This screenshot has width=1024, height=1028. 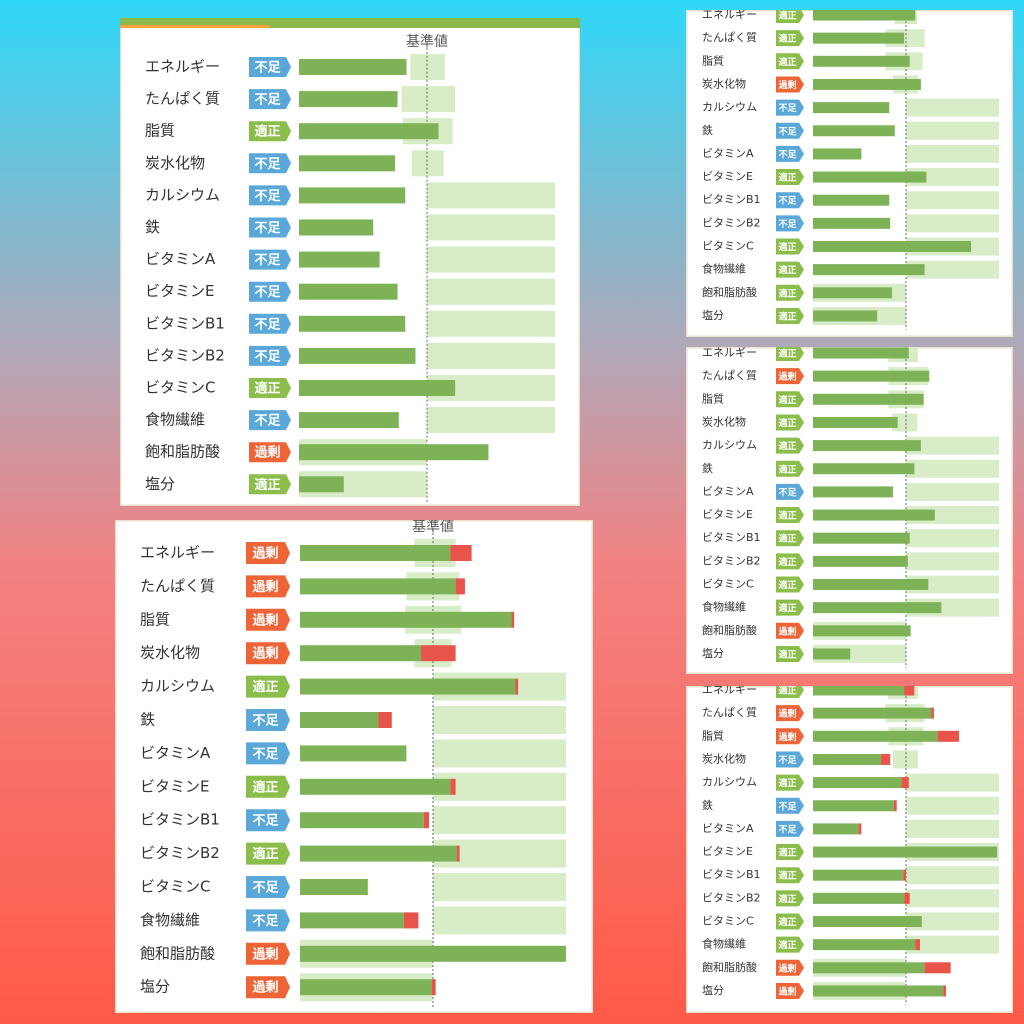 What do you see at coordinates (728, 584) in the screenshot?
I see `nutrient-label: ビタミンC` at bounding box center [728, 584].